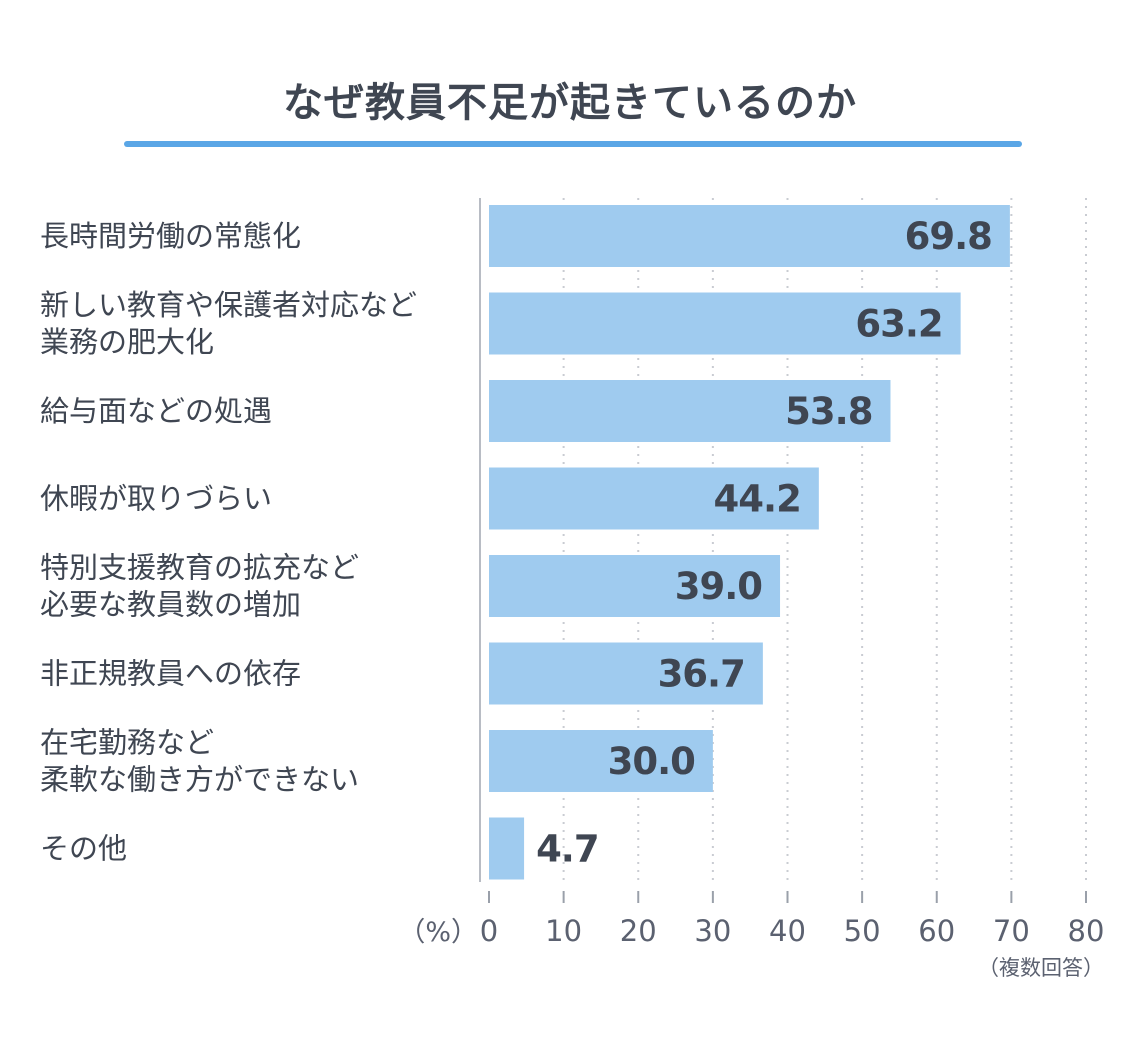  What do you see at coordinates (1041, 968) in the screenshot?
I see `multiple-answer-note: （複数回答）` at bounding box center [1041, 968].